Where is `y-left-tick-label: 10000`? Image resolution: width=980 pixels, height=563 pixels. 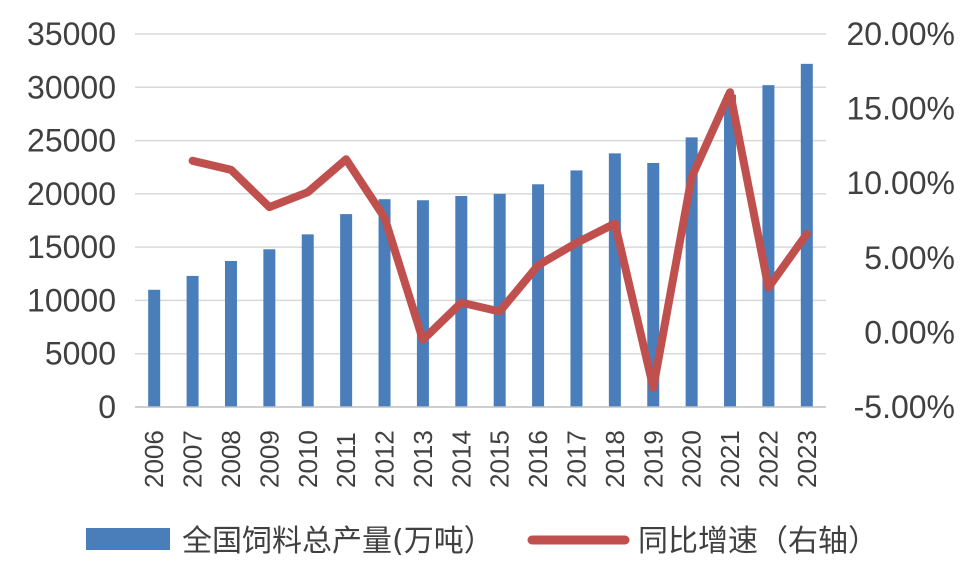 y-left-tick-label: 10000 is located at coordinates (71, 300).